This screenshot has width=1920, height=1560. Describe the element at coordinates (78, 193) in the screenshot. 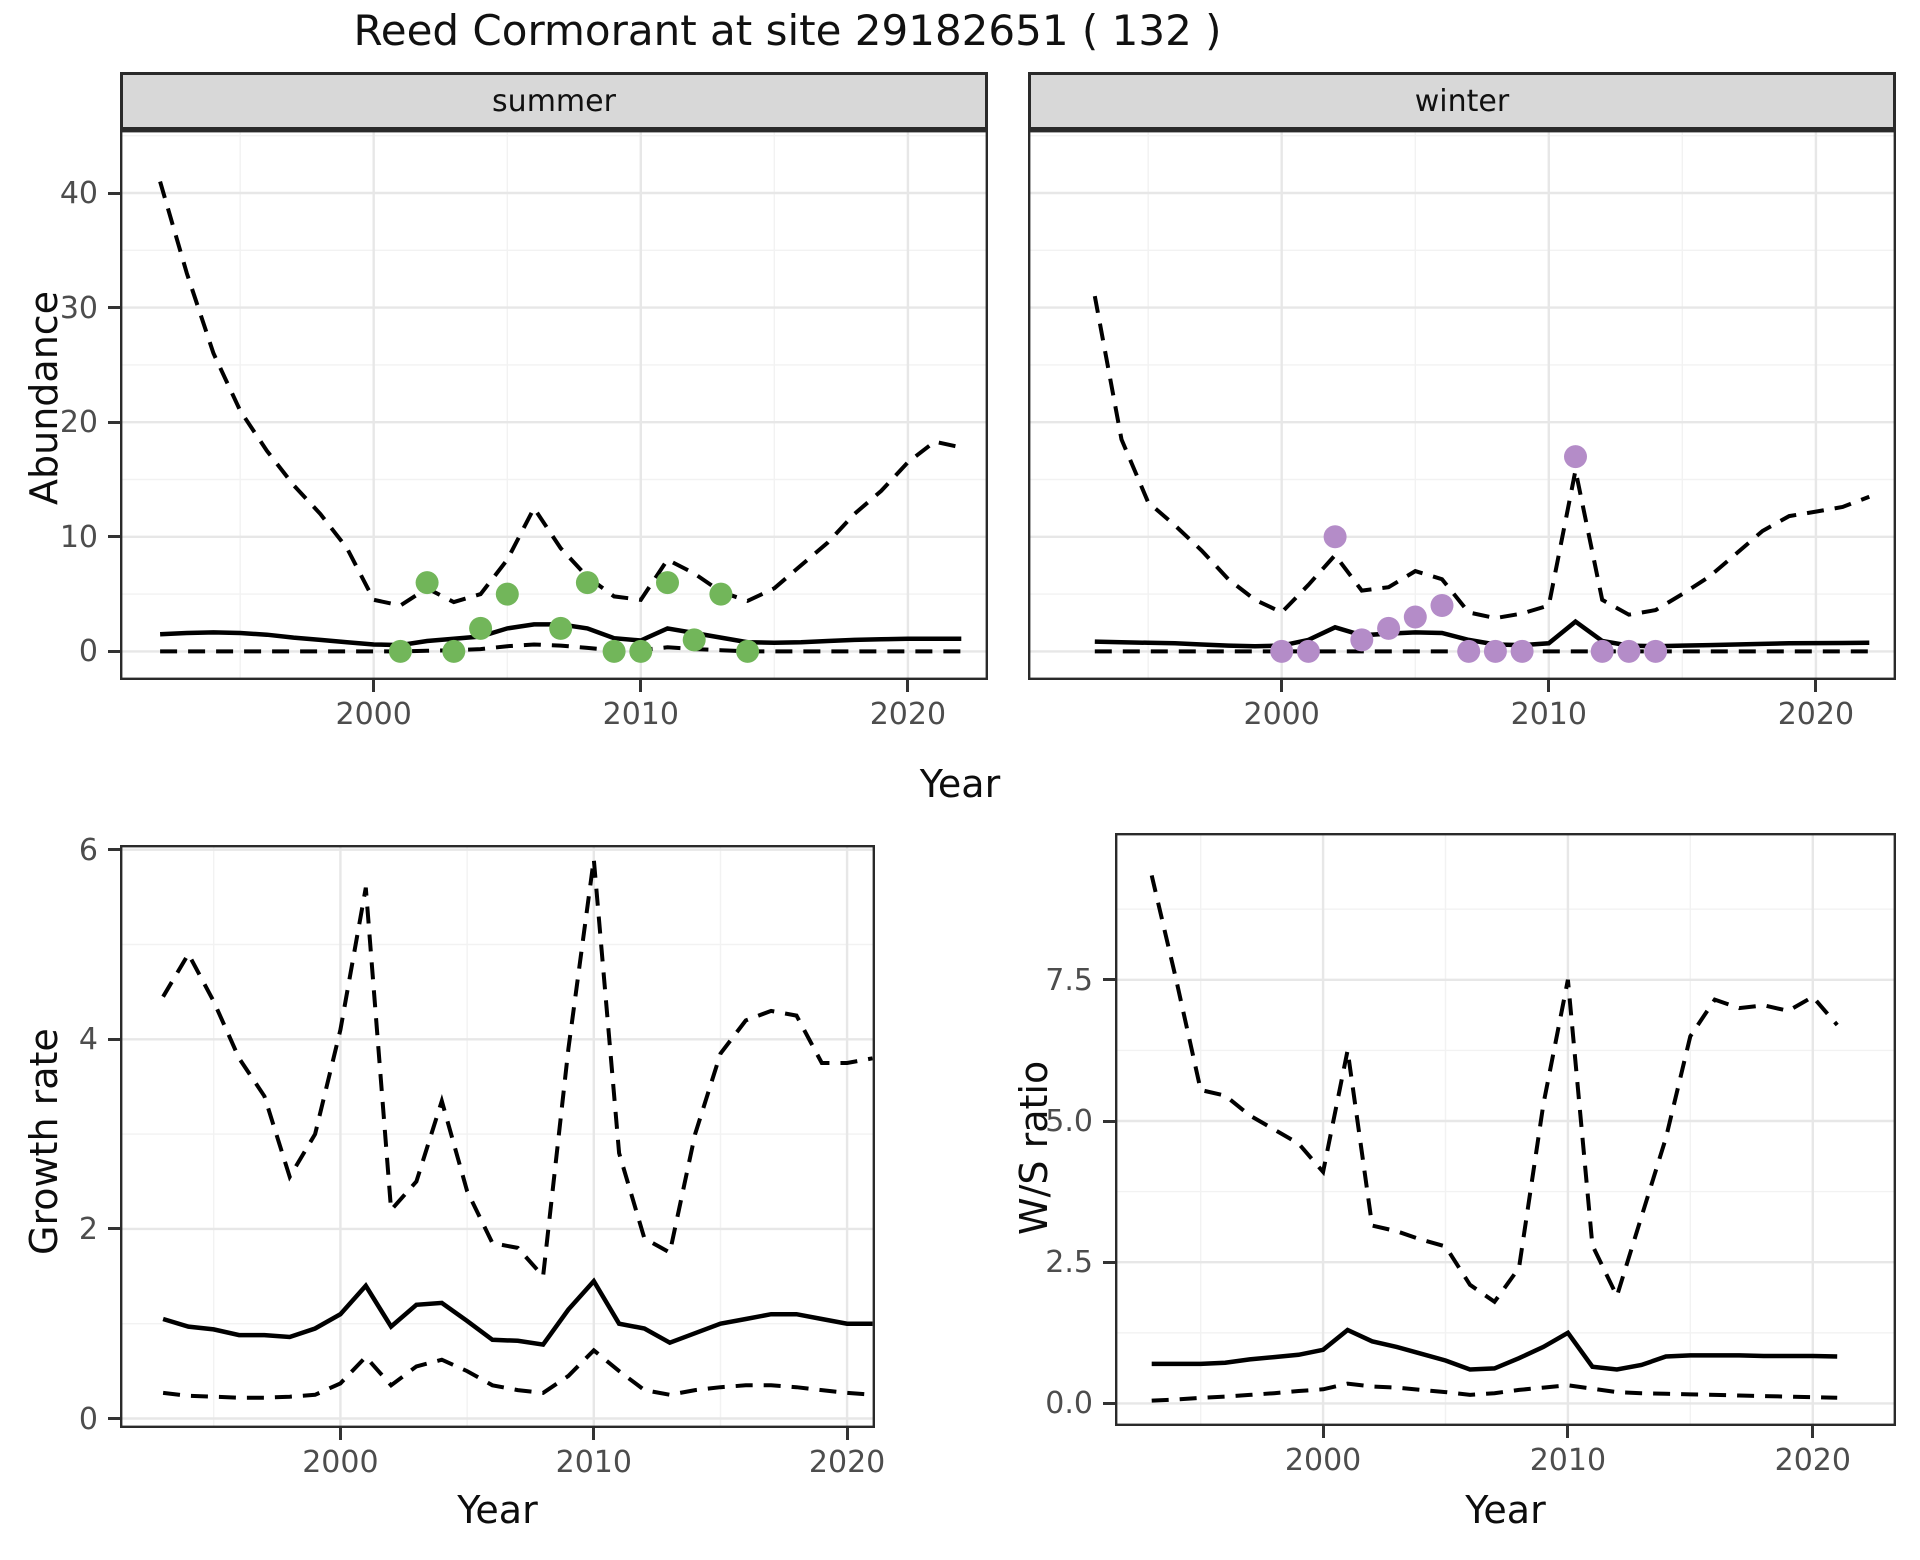

I see `y-tick-label: 40` at that location.